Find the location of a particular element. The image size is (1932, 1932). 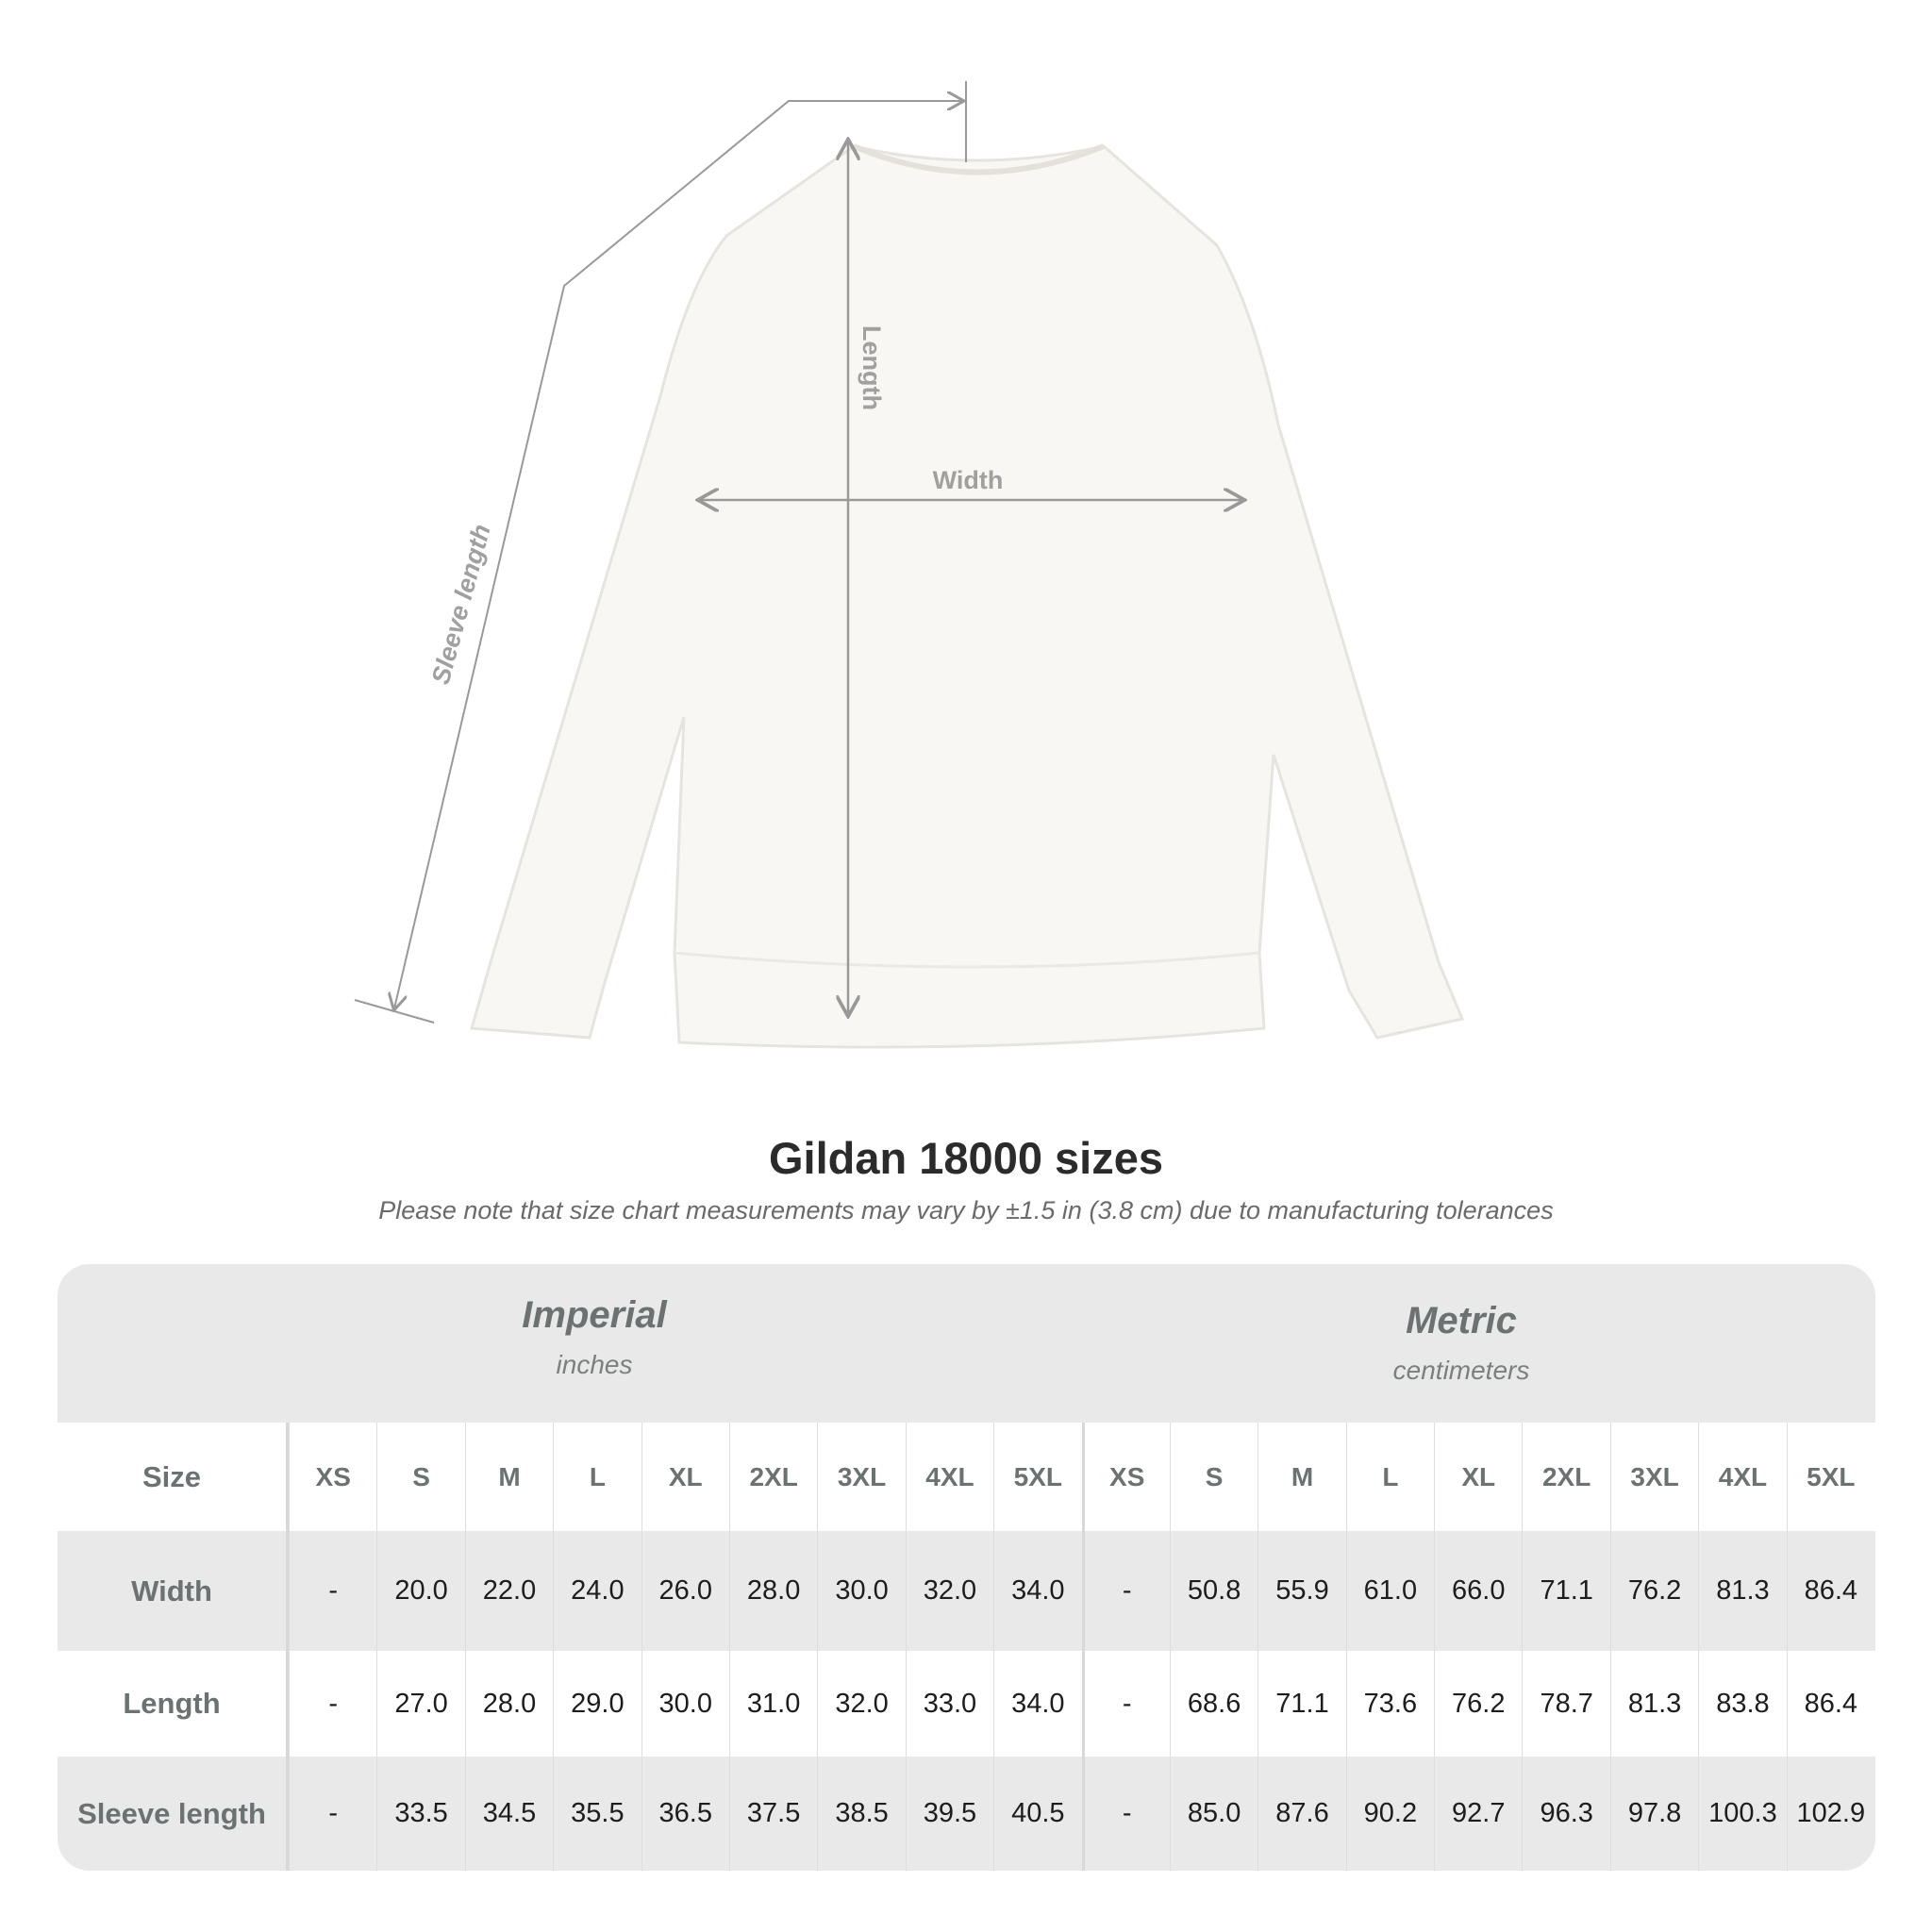

size-metric-xs: XS is located at coordinates (1125, 1477).